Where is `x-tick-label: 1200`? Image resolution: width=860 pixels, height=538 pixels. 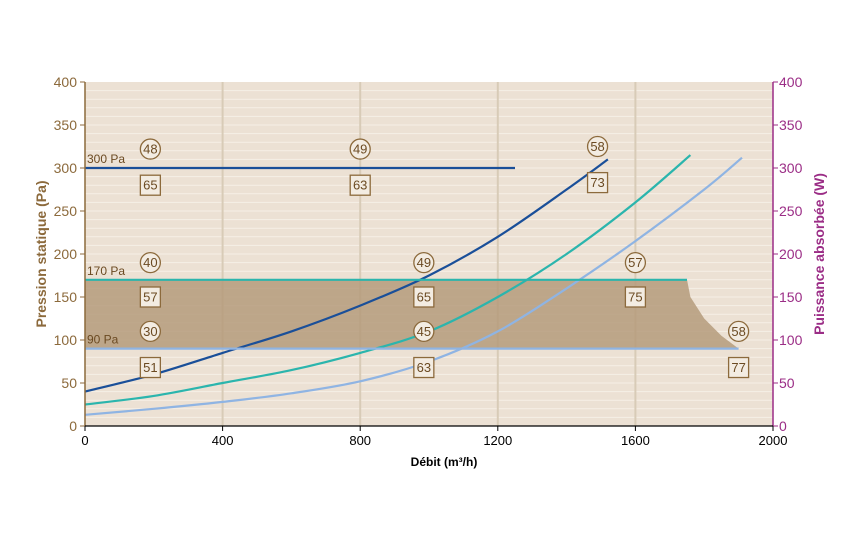 x-tick-label: 1200 is located at coordinates (497, 440).